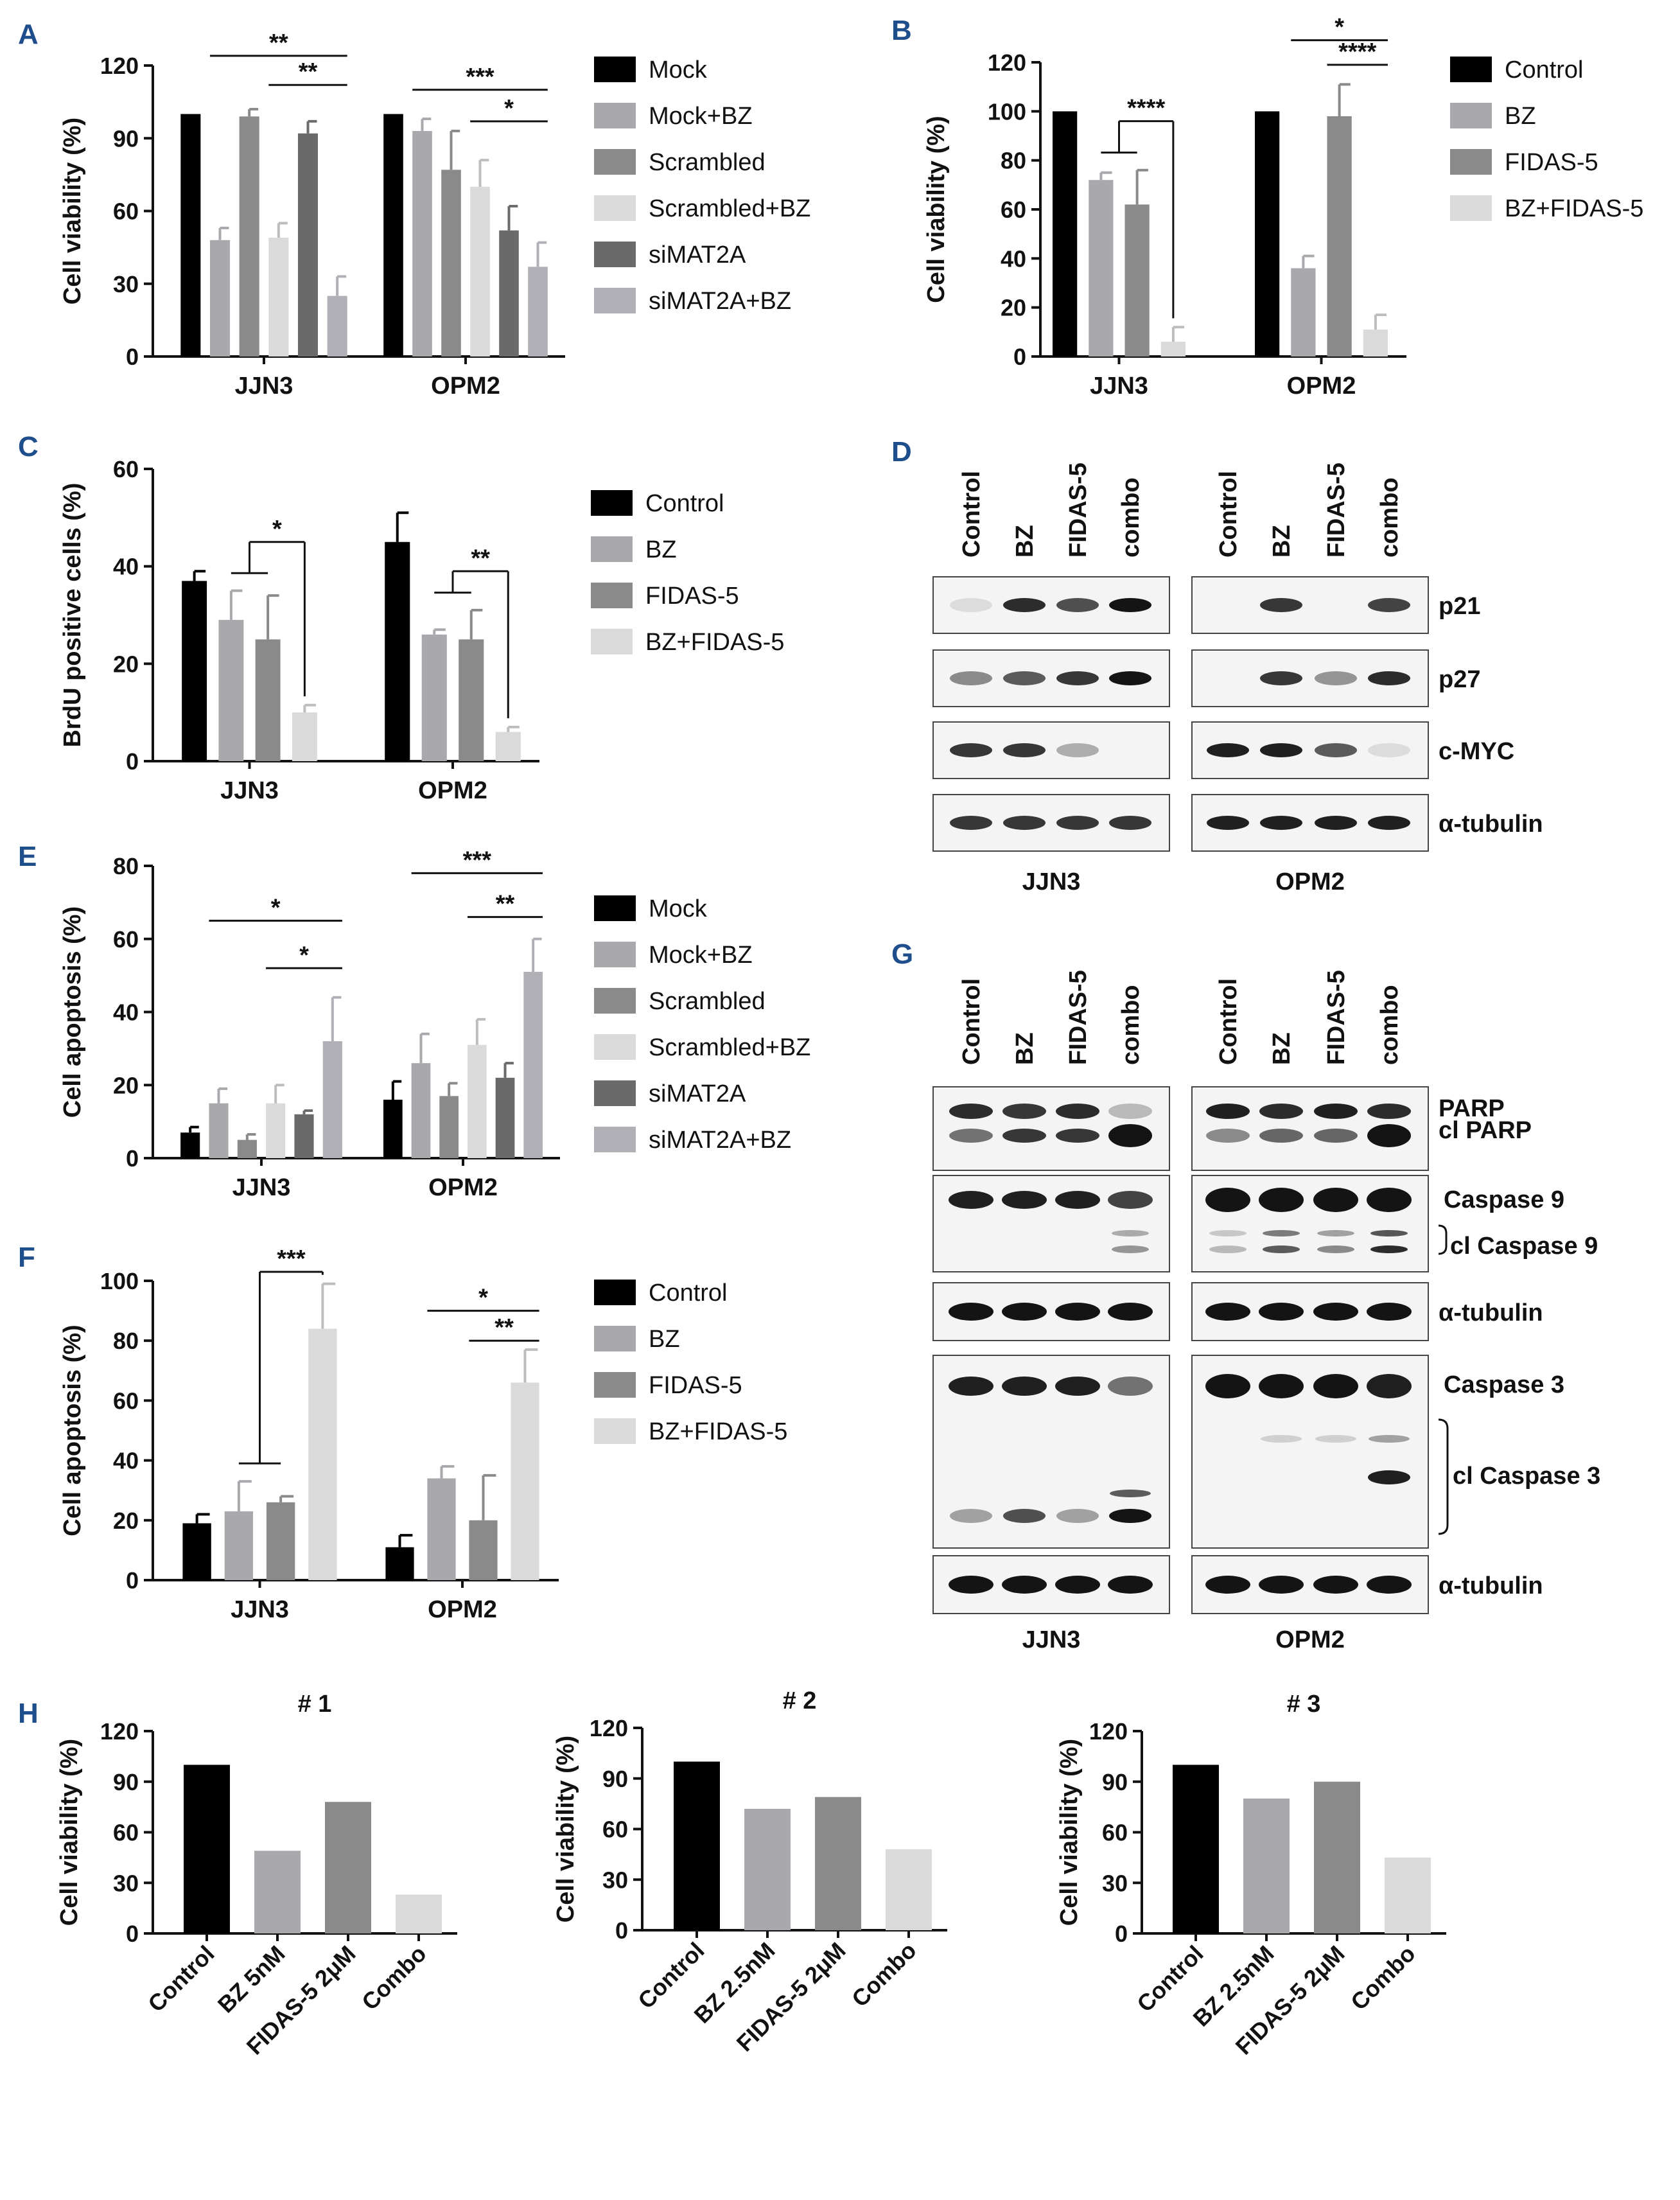  What do you see at coordinates (730, 209) in the screenshot?
I see `legend-label: Scrambled+BZ` at bounding box center [730, 209].